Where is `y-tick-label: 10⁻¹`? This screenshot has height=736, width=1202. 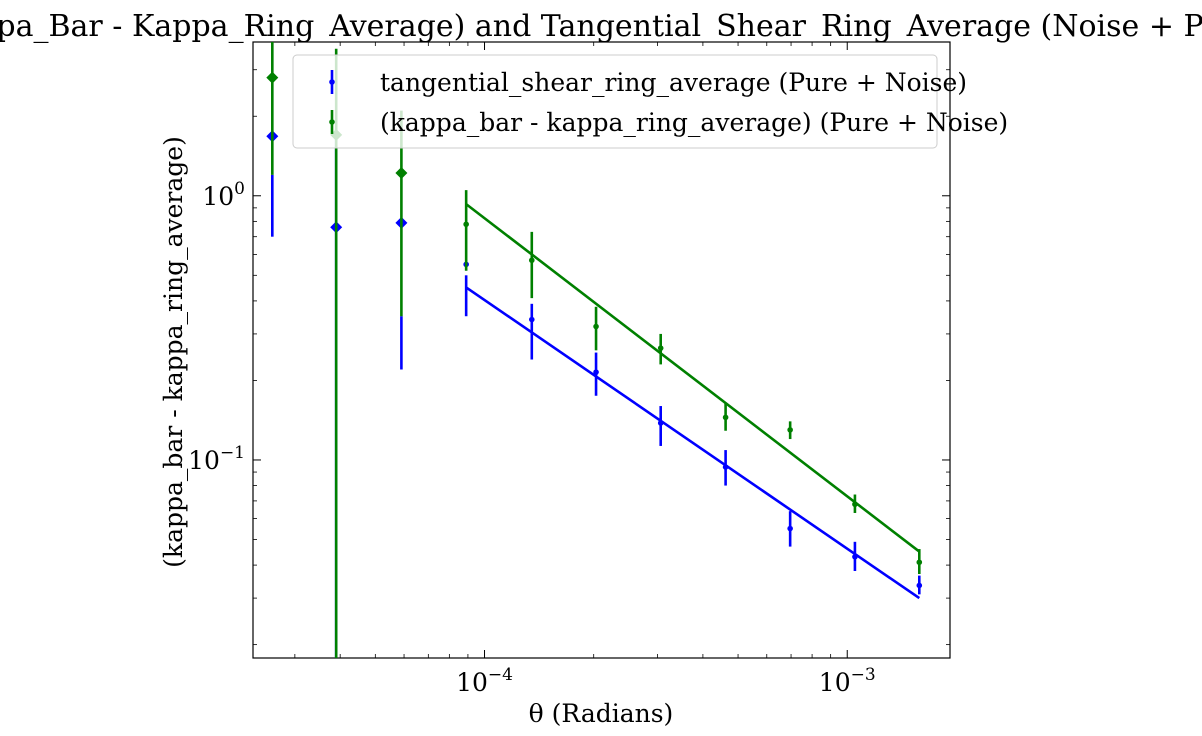 y-tick-label: 10⁻¹ is located at coordinates (216, 459).